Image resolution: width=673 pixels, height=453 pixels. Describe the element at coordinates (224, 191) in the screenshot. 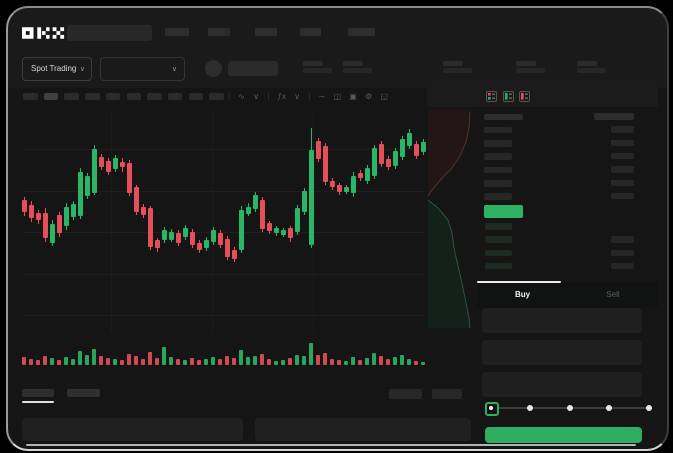

I see `gridline-h` at that location.